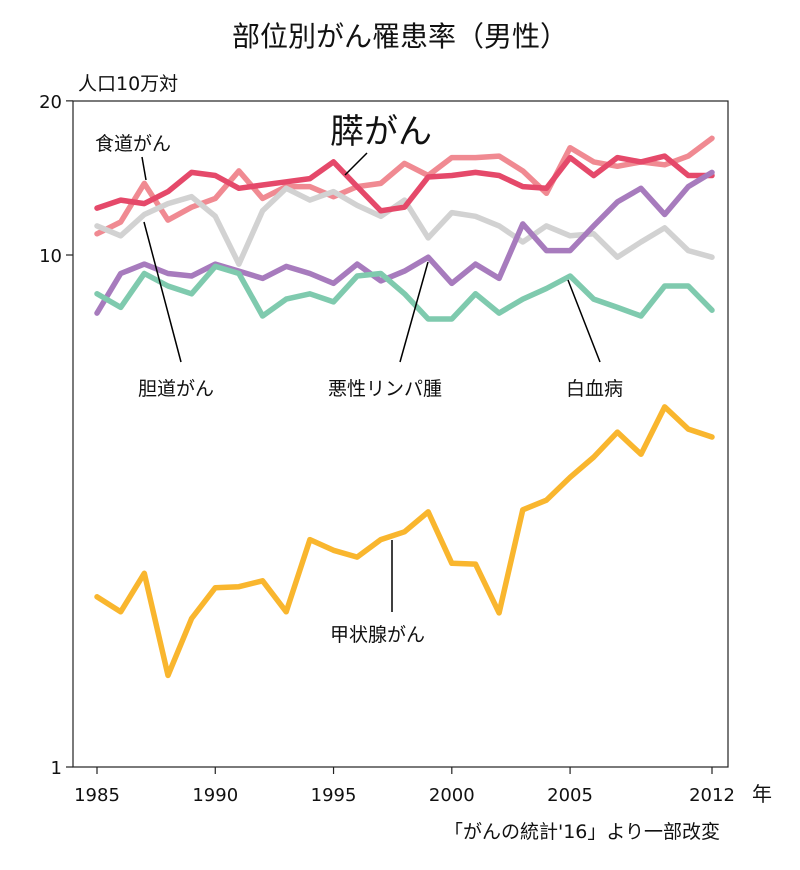 This screenshot has width=800, height=870. What do you see at coordinates (56, 768) in the screenshot?
I see `y-tick-label: 1` at bounding box center [56, 768].